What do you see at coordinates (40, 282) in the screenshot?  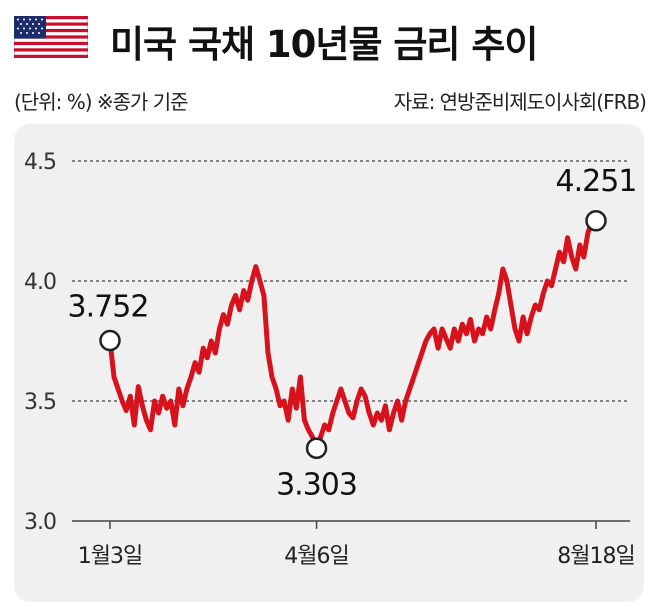 I see `y-tick-label: 4.0` at bounding box center [40, 282].